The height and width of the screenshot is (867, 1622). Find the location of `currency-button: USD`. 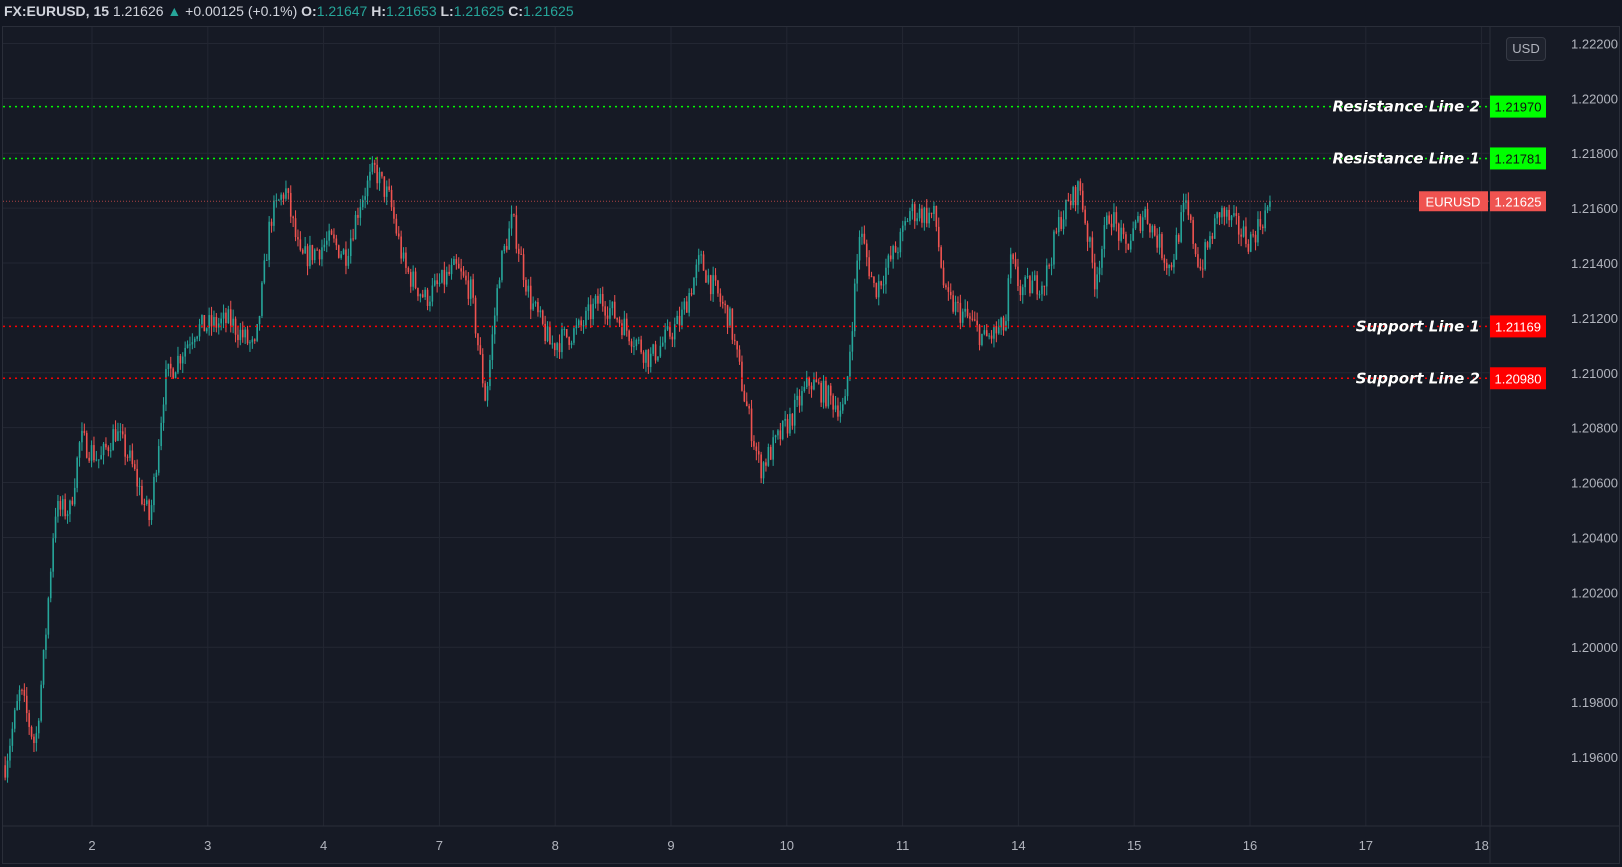

currency-button: USD is located at coordinates (1526, 49).